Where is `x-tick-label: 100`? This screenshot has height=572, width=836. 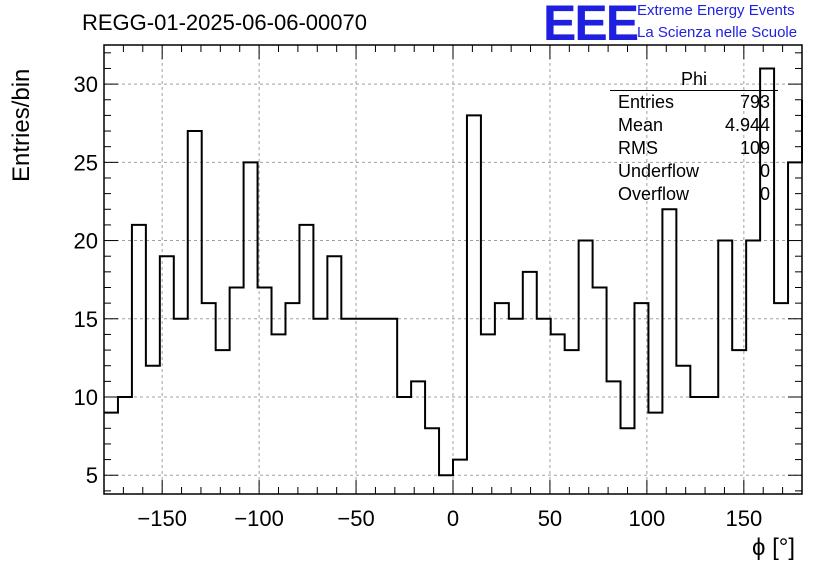 x-tick-label: 100 is located at coordinates (647, 518).